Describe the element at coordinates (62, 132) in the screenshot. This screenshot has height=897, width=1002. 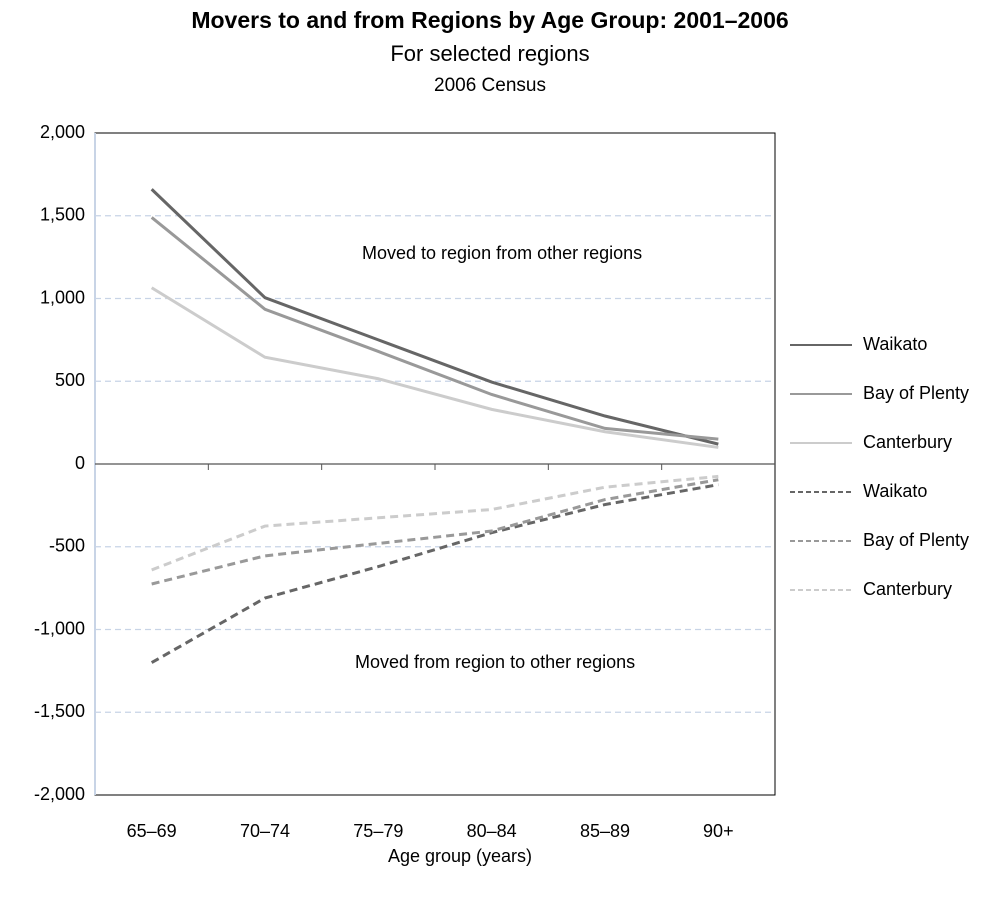
I see `y-tick-label: 2,000` at that location.